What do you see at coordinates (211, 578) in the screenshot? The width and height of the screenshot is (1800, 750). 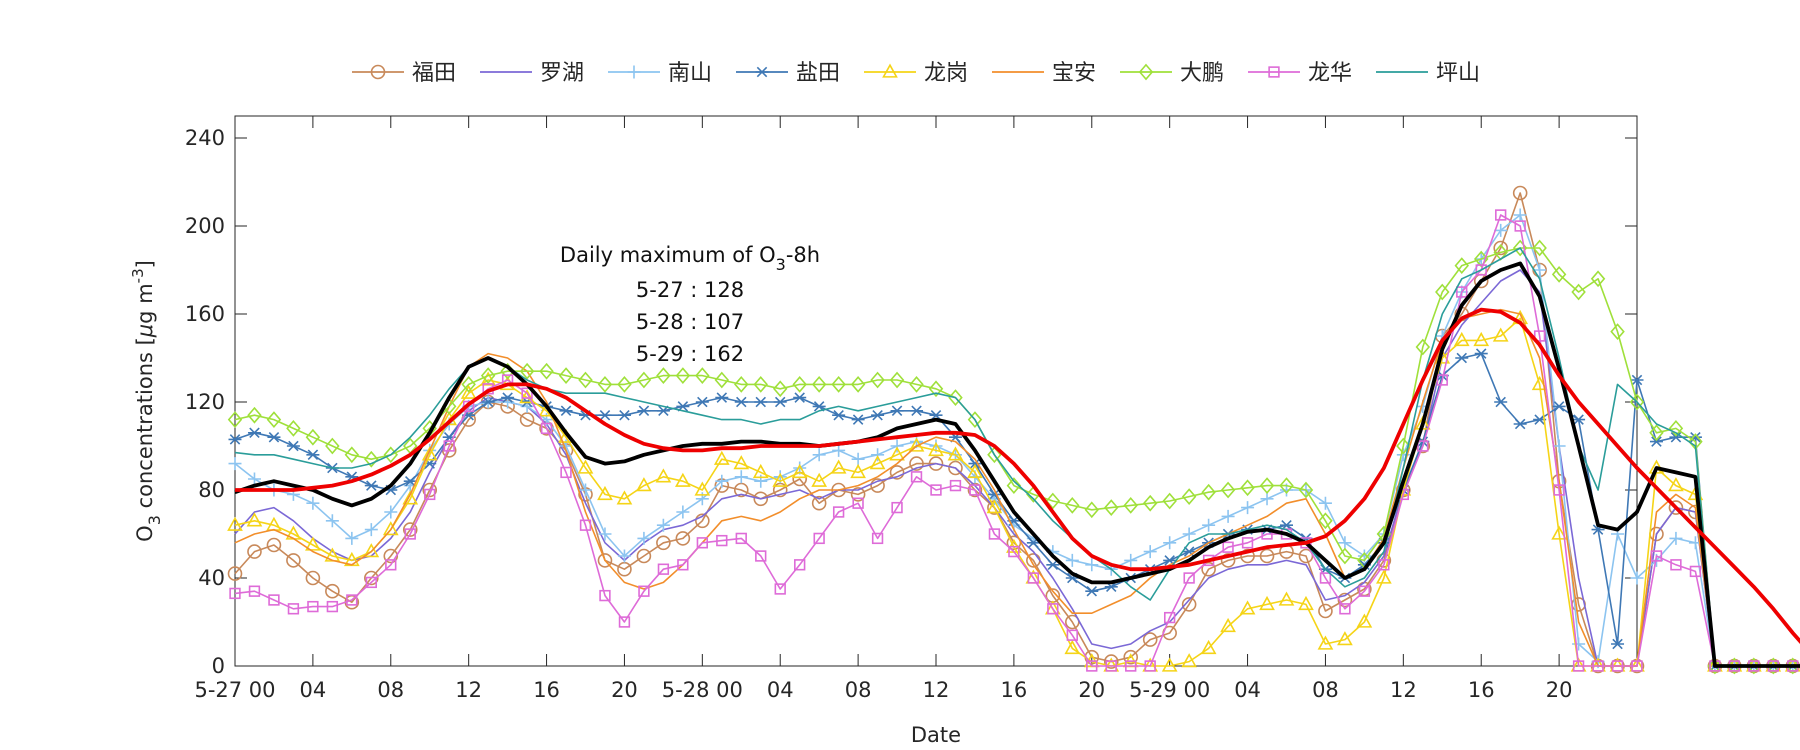 I see `y-tick-label: 40` at bounding box center [211, 578].